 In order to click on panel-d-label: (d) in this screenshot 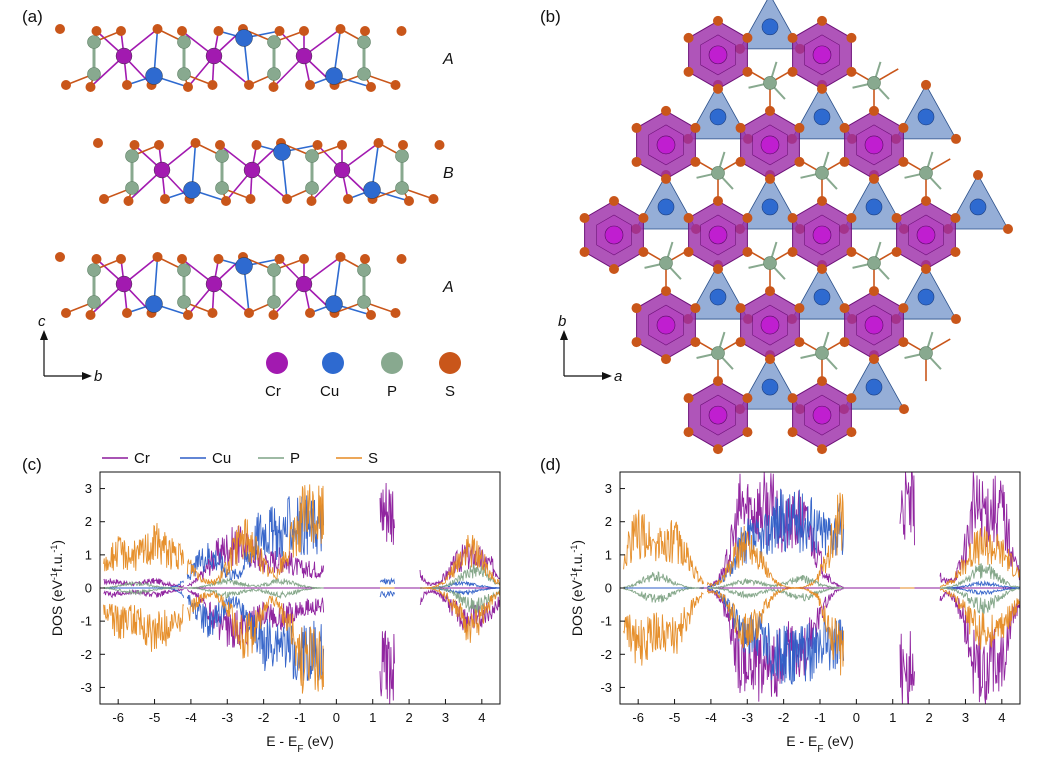, I will do `click(550, 464)`.